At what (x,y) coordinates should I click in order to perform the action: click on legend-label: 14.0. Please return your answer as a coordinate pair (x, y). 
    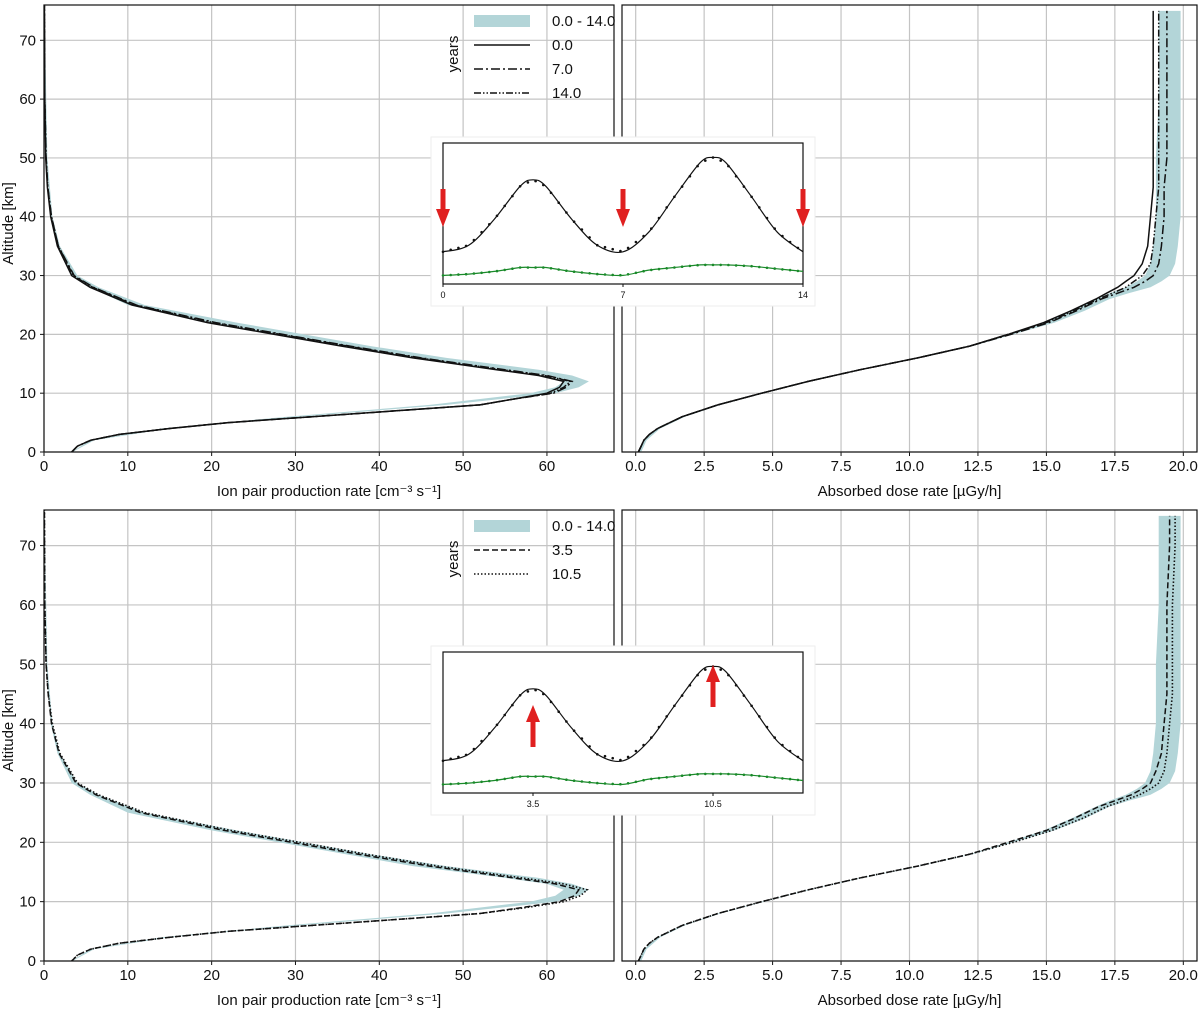
    Looking at the image, I should click on (566, 93).